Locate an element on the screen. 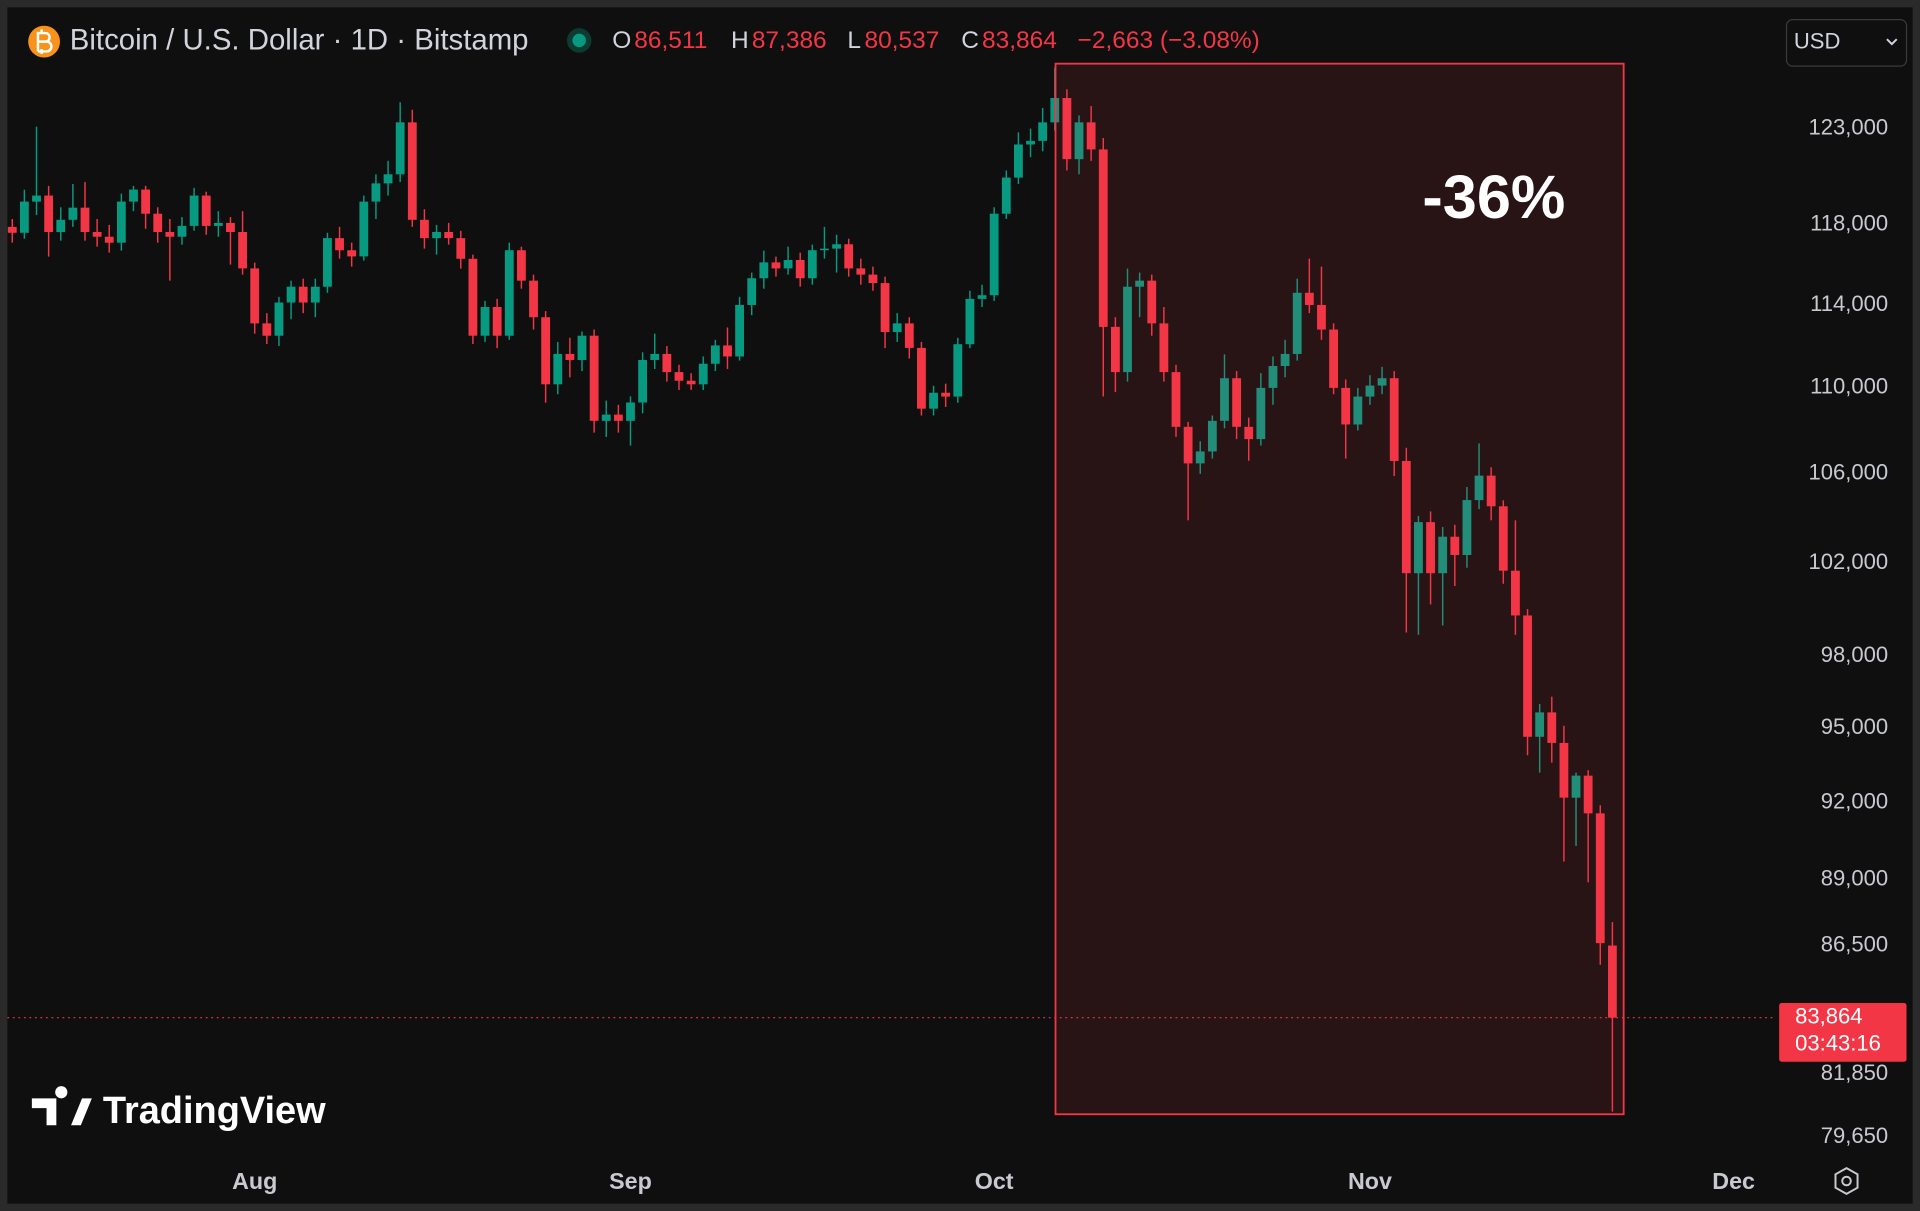  settings-center is located at coordinates (1846, 1181).